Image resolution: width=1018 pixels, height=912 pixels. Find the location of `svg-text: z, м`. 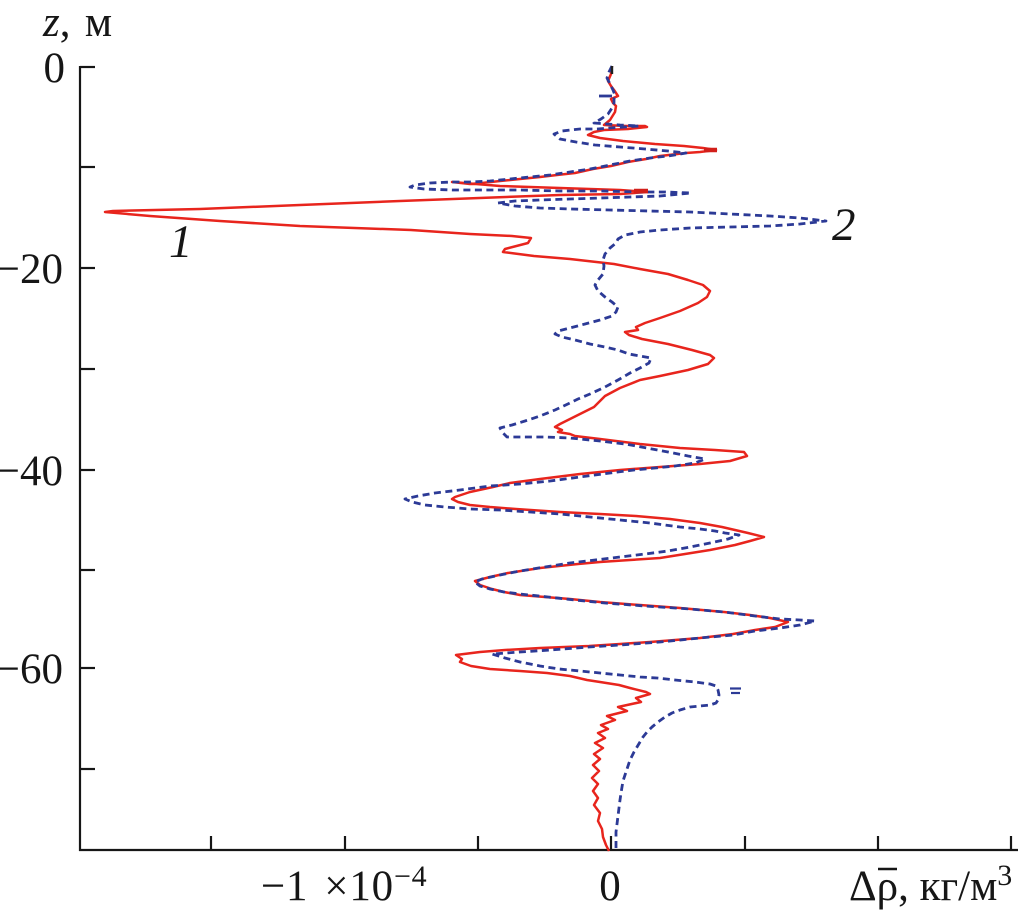

svg-text: z, м is located at coordinates (77, 23).